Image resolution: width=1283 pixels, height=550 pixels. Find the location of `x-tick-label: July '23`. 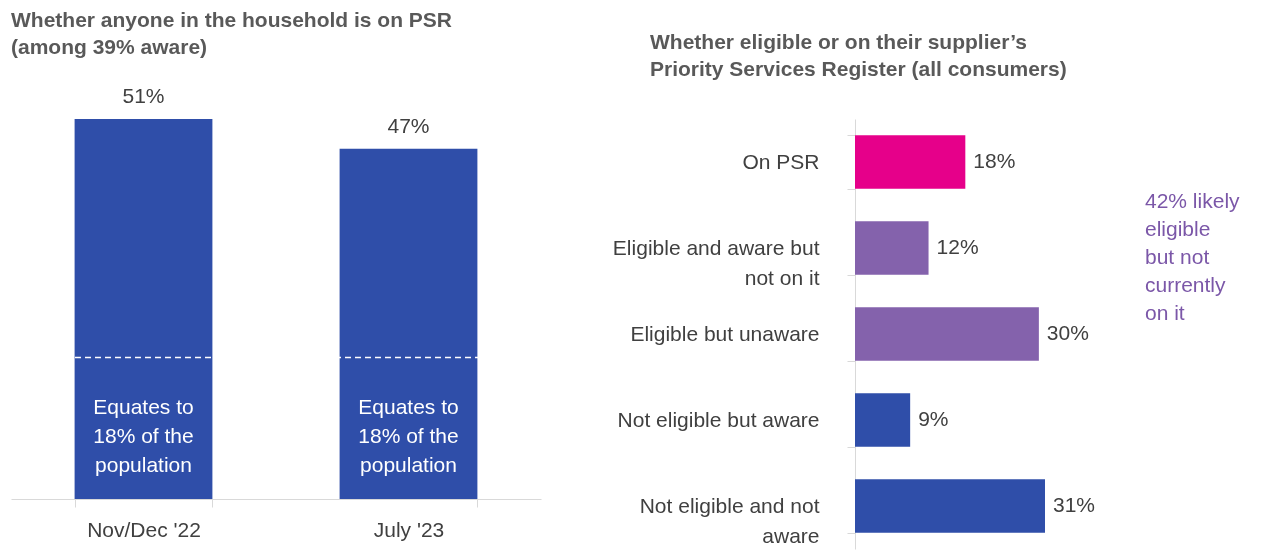

x-tick-label: July '23 is located at coordinates (409, 529).